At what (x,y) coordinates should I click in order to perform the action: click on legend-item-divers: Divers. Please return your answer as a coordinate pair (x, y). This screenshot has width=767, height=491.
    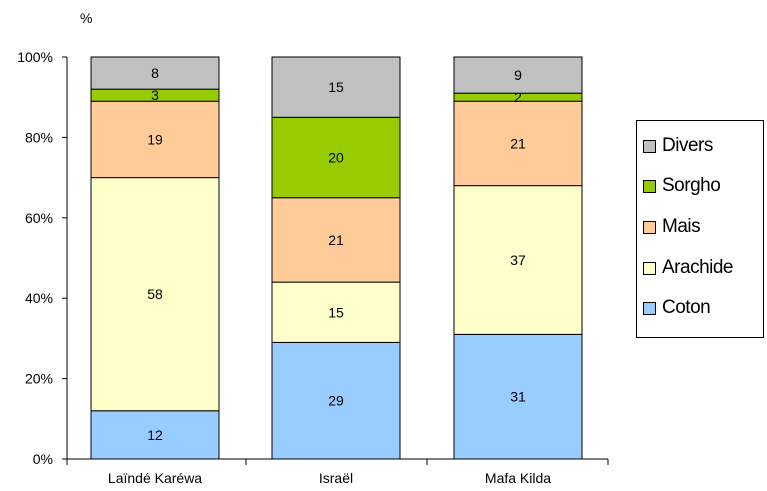
    Looking at the image, I should click on (678, 146).